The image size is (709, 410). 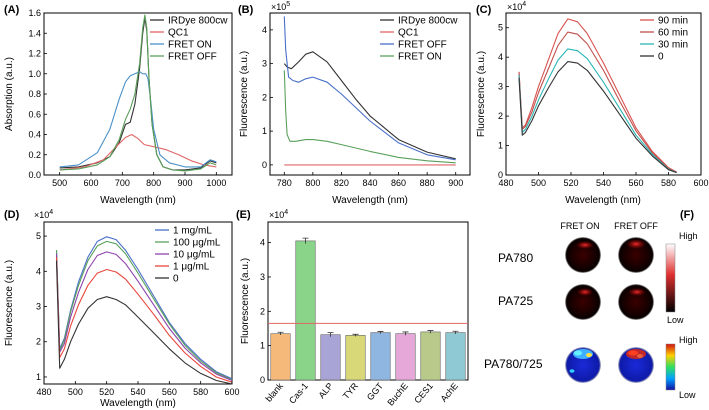 I want to click on panel-c-ytick-label-2: 2, so click(x=500, y=116).